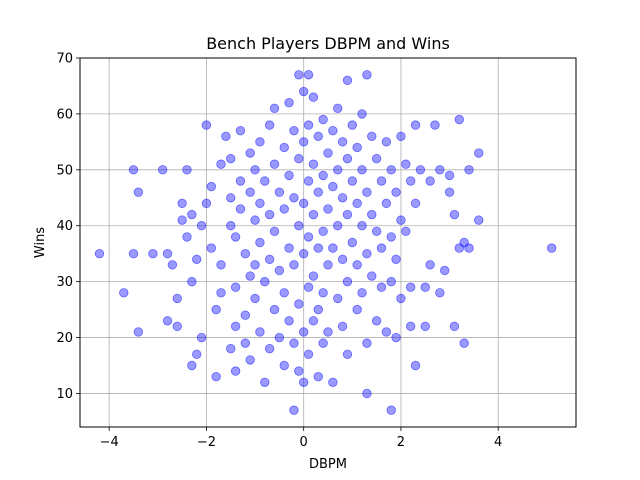  I want to click on y-tick-label: 30, so click(64, 282).